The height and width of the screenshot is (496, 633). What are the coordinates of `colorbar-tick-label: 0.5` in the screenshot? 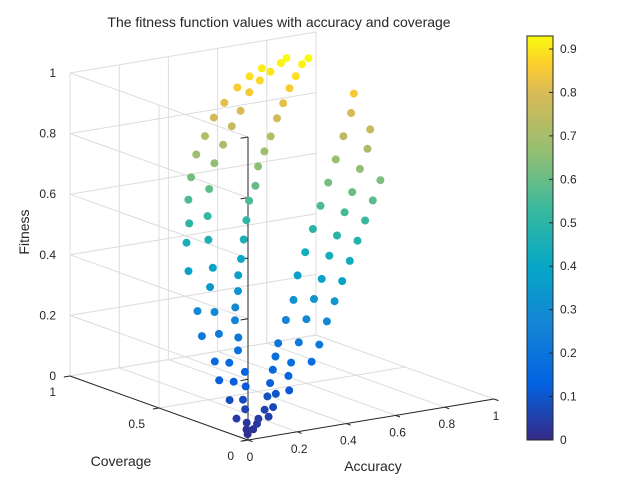 It's located at (568, 223).